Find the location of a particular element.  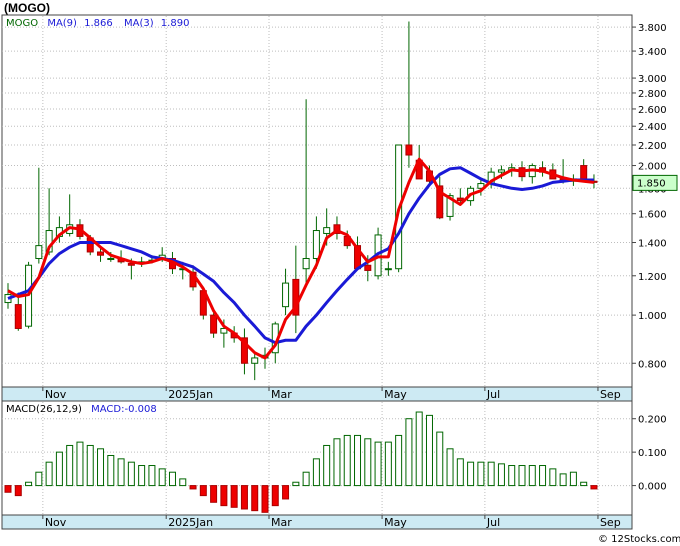

macd-x-axis-strip is located at coordinates (317, 522).